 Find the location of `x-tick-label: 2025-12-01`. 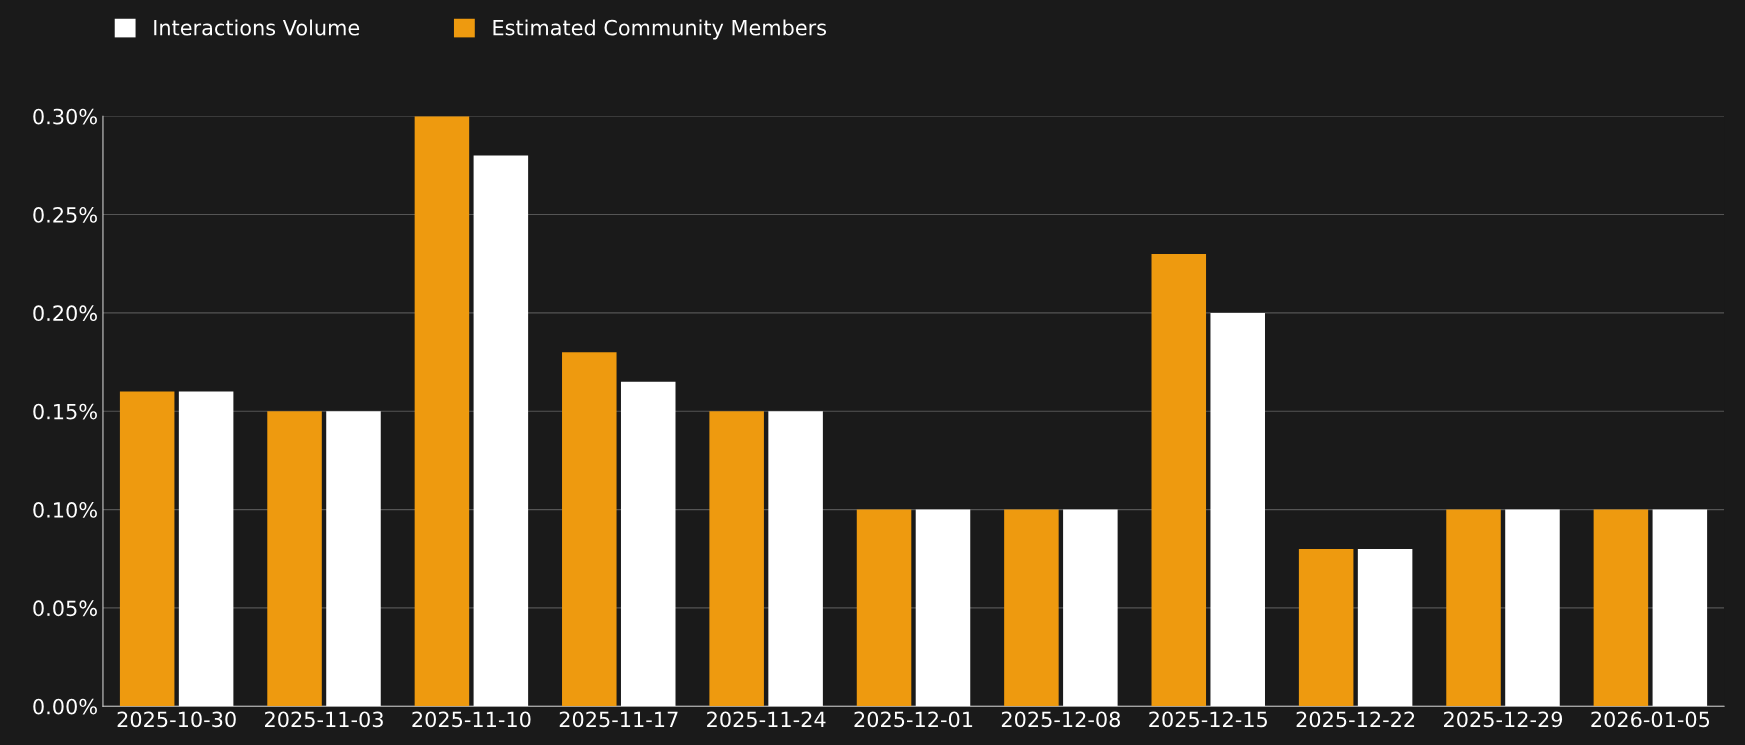

x-tick-label: 2025-12-01 is located at coordinates (913, 719).